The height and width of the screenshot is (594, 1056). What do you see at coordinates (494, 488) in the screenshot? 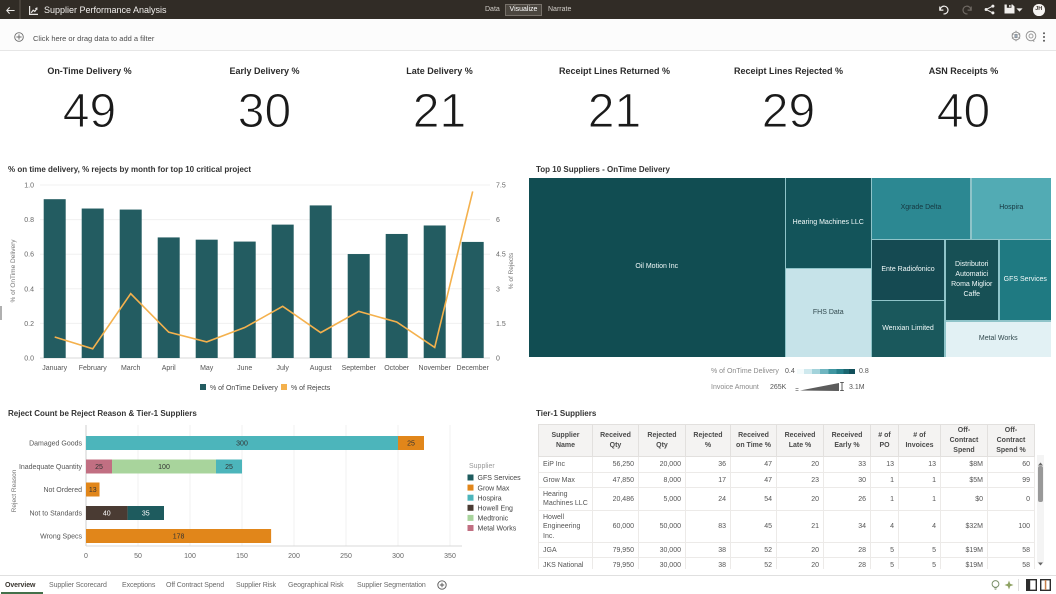
I see `svg-text: Grow Max` at bounding box center [494, 488].